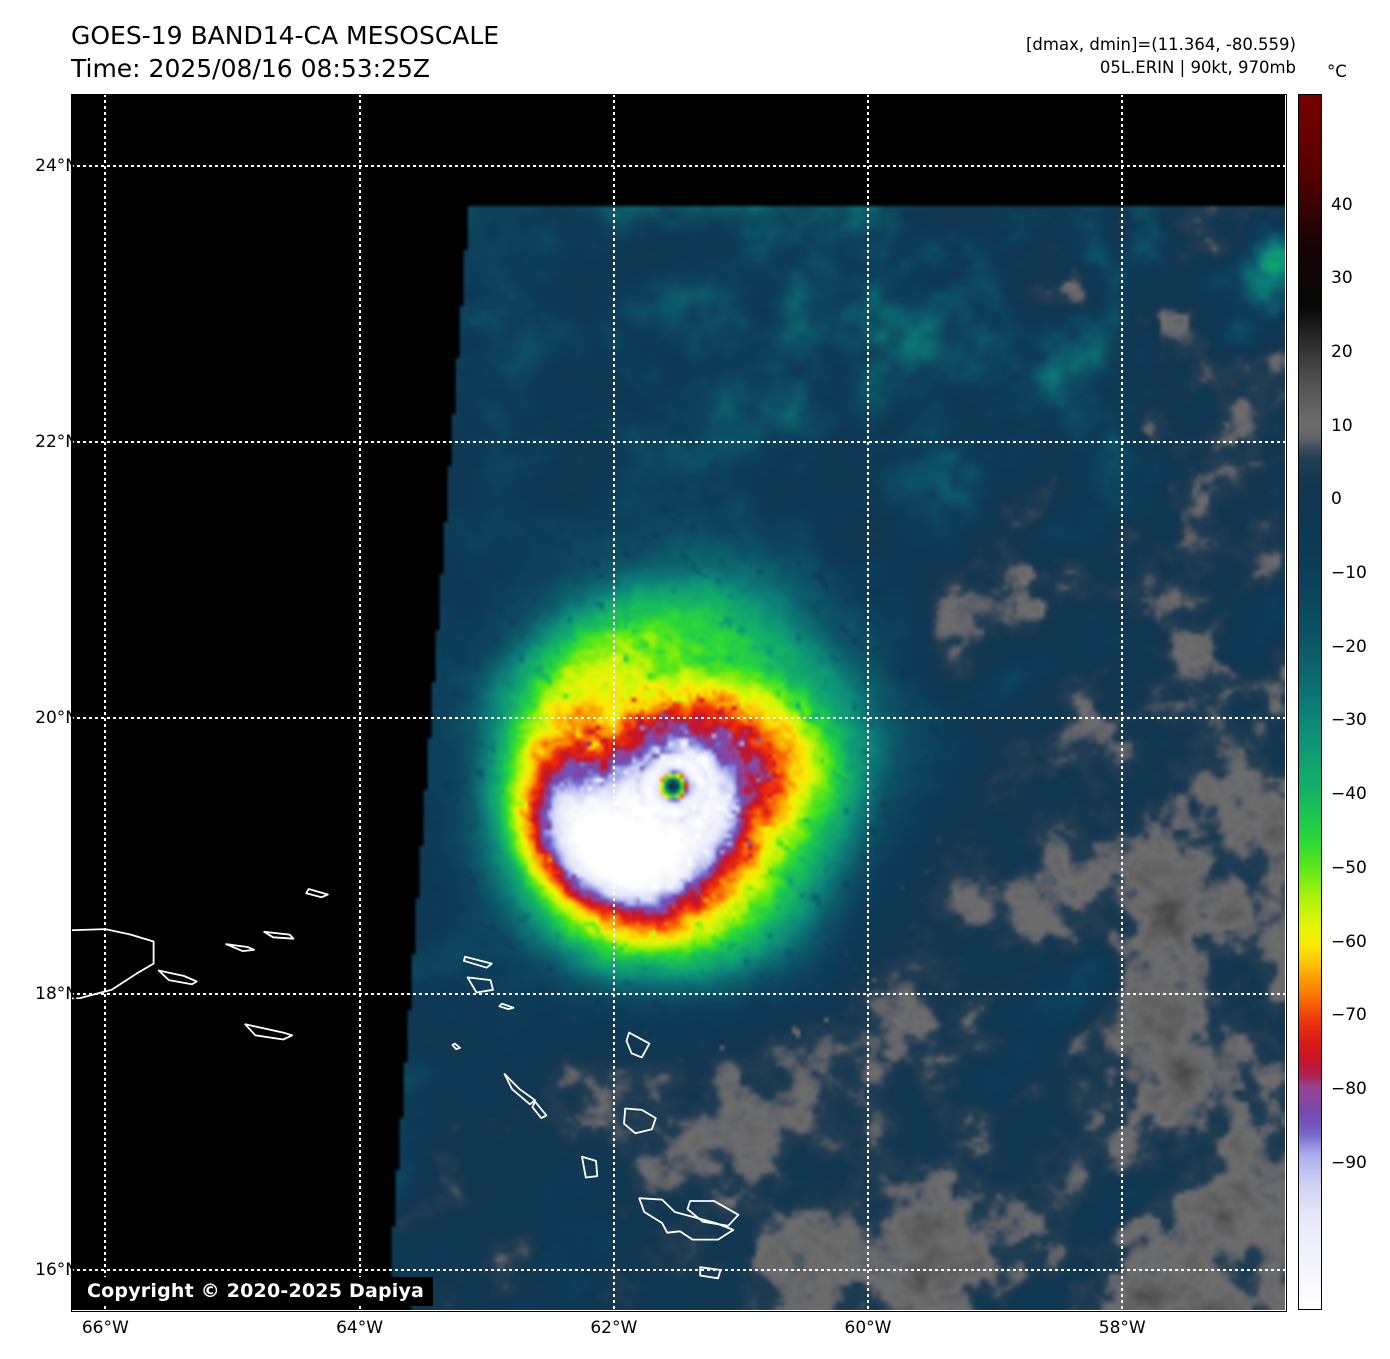  What do you see at coordinates (678, 1269) in the screenshot?
I see `gridline-lat-16°N` at bounding box center [678, 1269].